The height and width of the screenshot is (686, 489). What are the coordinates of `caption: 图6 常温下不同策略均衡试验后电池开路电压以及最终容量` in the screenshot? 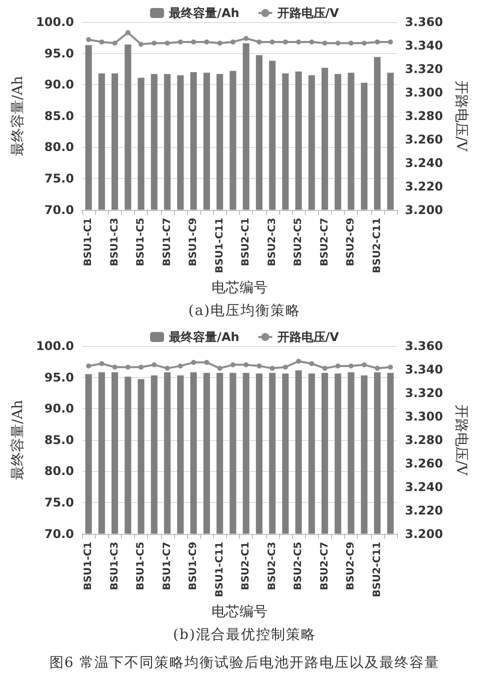 It's located at (244, 663).